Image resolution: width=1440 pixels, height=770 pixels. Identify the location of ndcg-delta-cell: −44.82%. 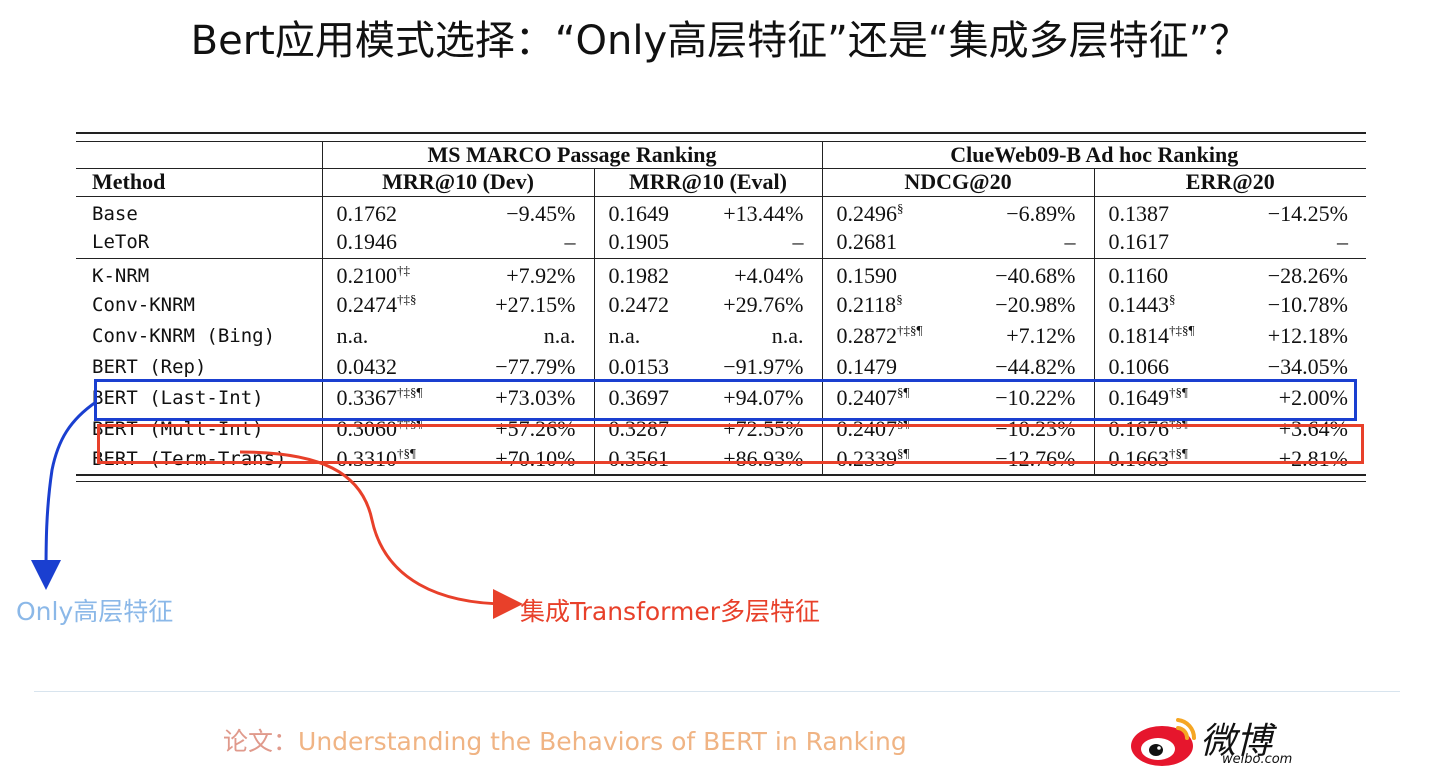
(1032, 366).